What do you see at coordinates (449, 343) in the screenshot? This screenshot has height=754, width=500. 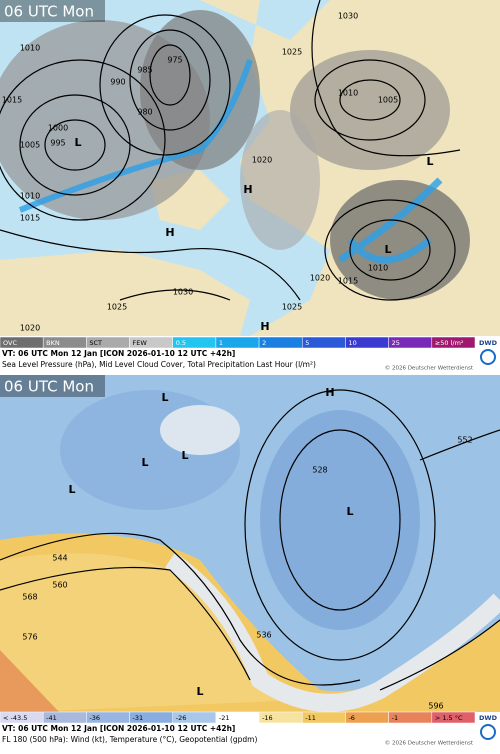 I see `legend-label: ≥50 l/m²` at bounding box center [449, 343].